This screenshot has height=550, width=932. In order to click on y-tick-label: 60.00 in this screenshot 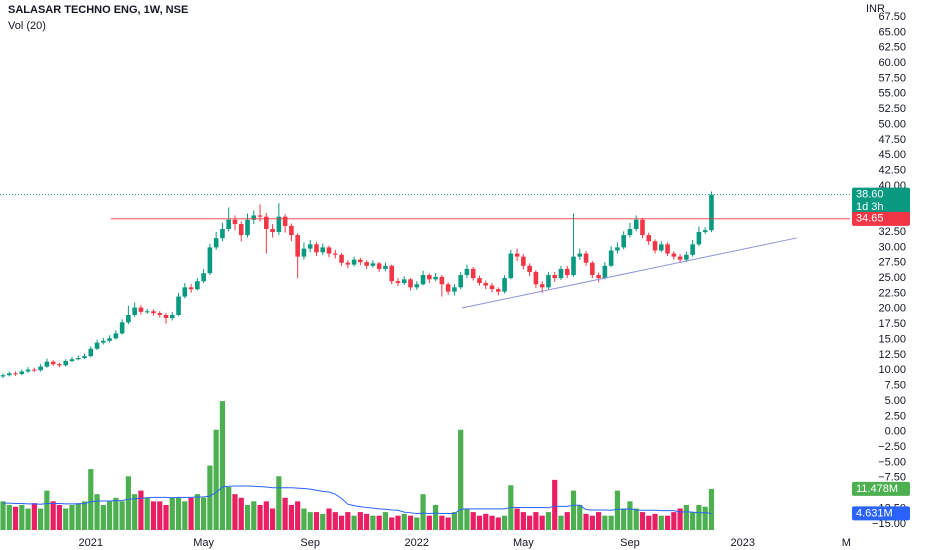, I will do `click(892, 63)`.